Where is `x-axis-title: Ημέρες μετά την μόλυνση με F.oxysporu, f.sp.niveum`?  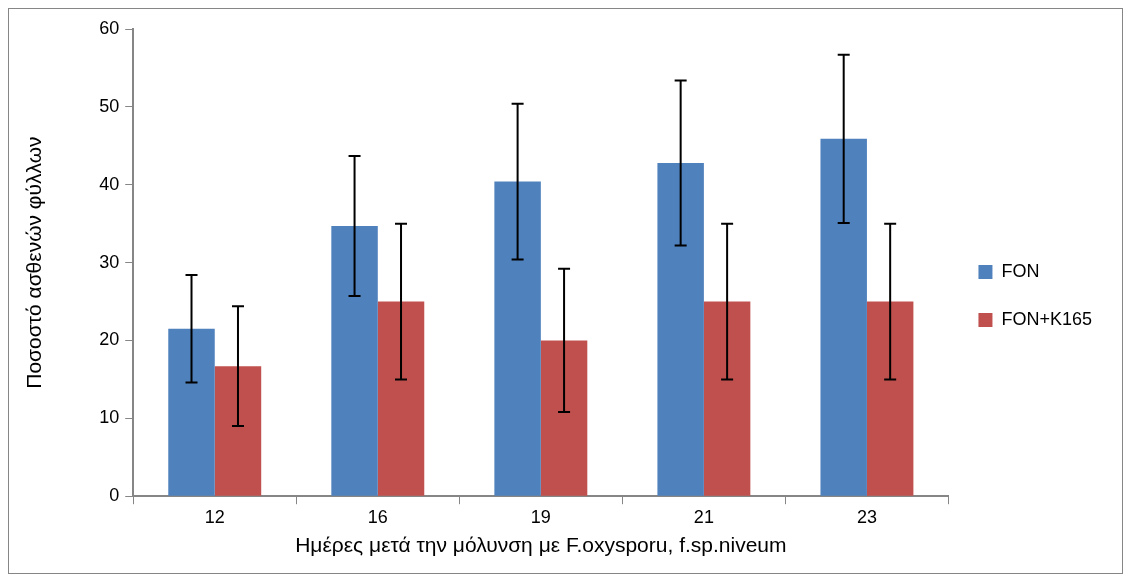 x-axis-title: Ημέρες μετά την μόλυνση με F.oxysporu, f.sp.niveum is located at coordinates (541, 545).